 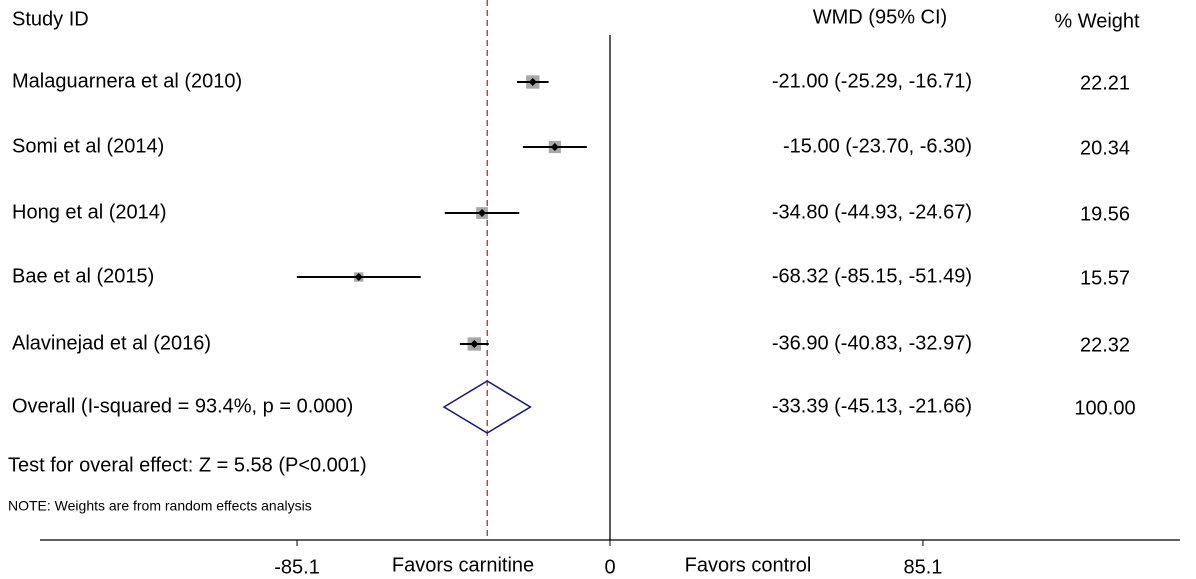 I want to click on weight-label: 22.21, so click(x=1105, y=83).